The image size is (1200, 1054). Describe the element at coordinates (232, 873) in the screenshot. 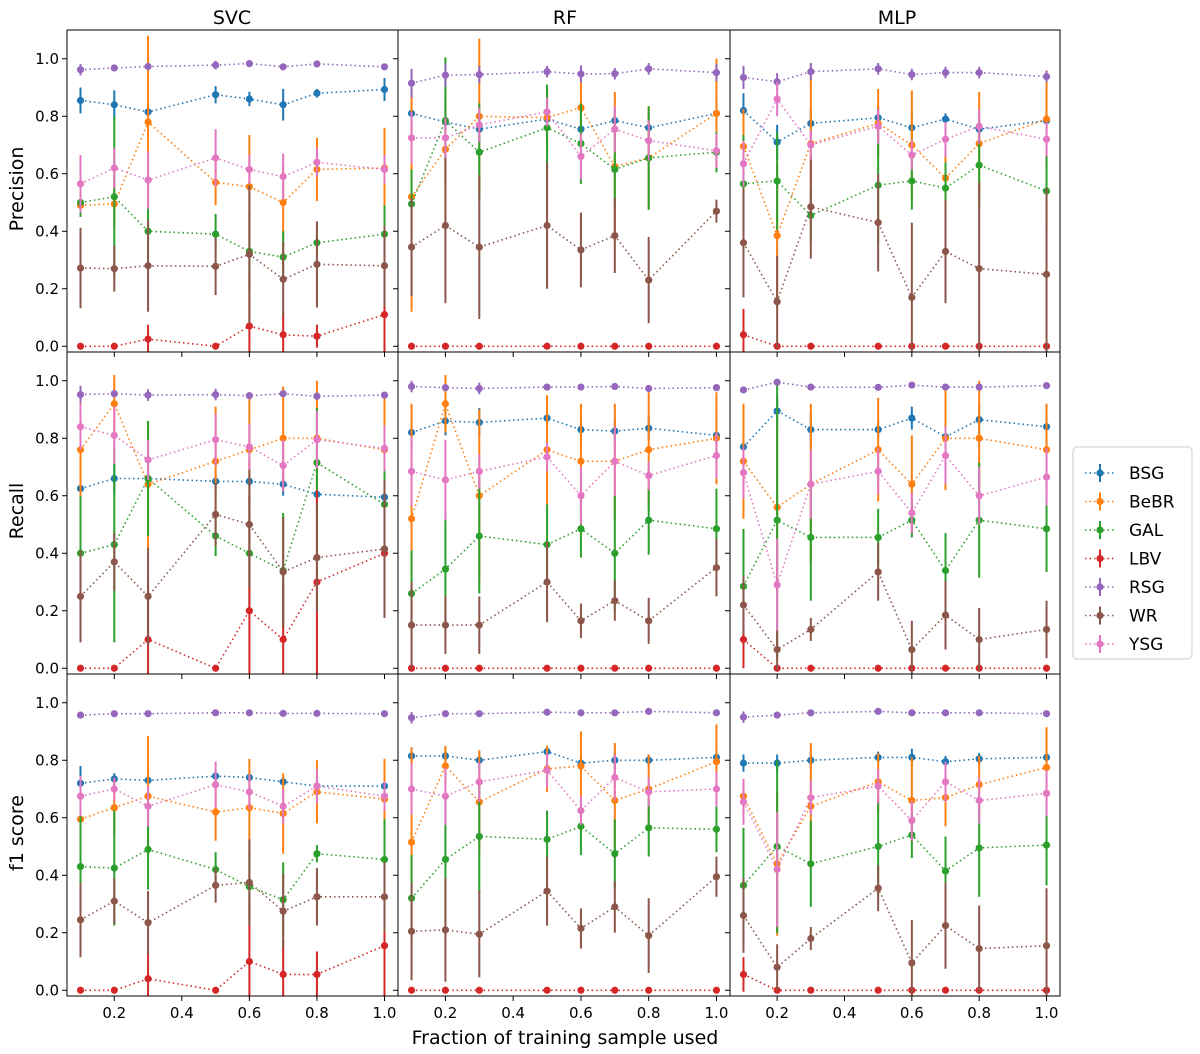

I see `series-gal` at that location.